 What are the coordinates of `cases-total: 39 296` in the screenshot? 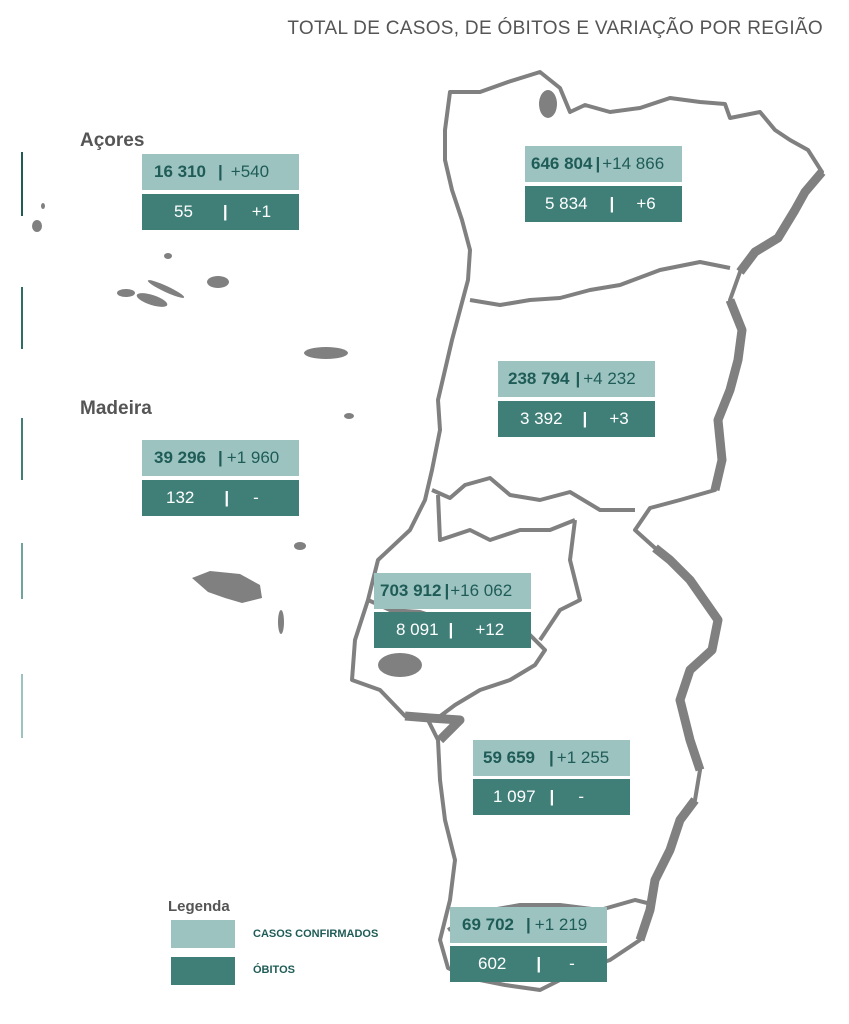 It's located at (180, 457).